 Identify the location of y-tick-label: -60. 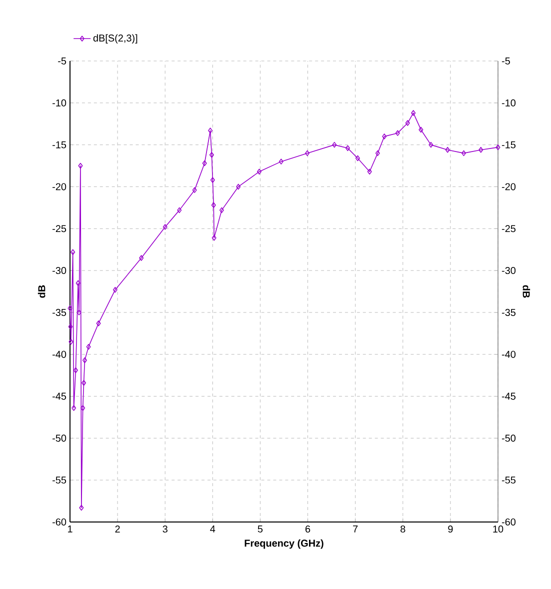
(59, 522).